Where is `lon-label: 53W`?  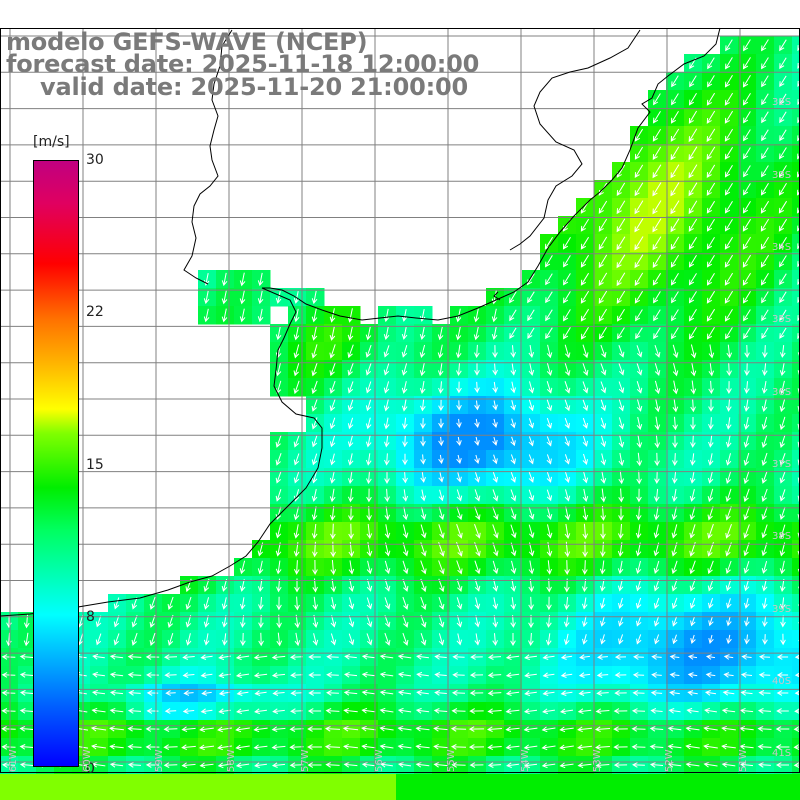 lon-label: 53W is located at coordinates (597, 760).